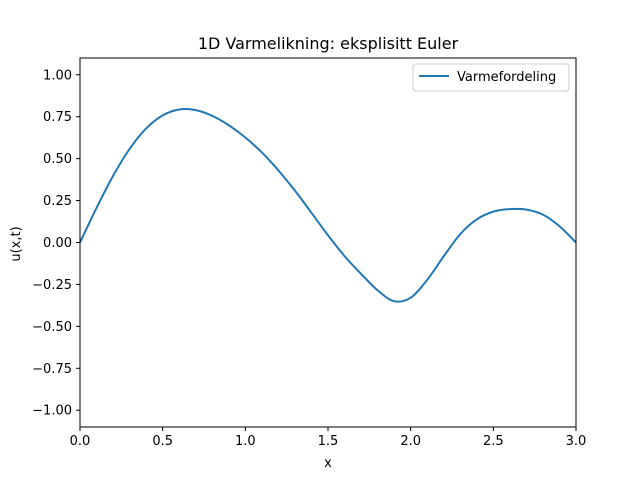  What do you see at coordinates (52, 411) in the screenshot?
I see `y-tick-label: −1.00` at bounding box center [52, 411].